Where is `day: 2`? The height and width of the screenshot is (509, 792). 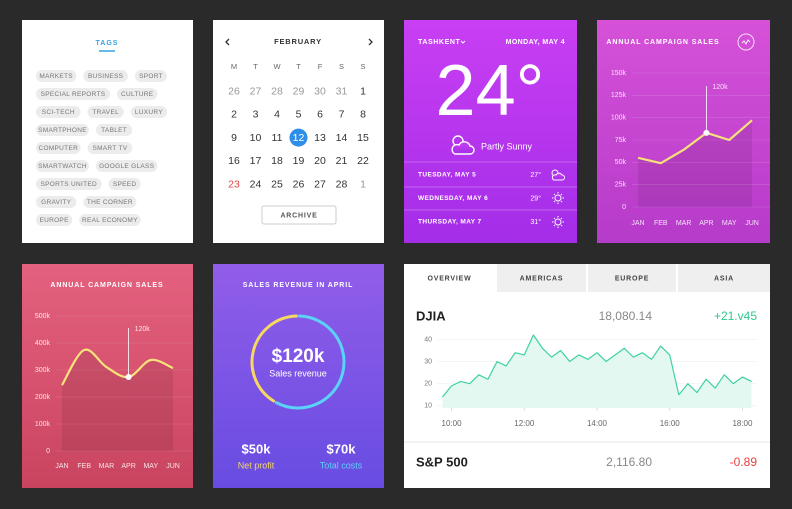 day: 2 is located at coordinates (234, 115).